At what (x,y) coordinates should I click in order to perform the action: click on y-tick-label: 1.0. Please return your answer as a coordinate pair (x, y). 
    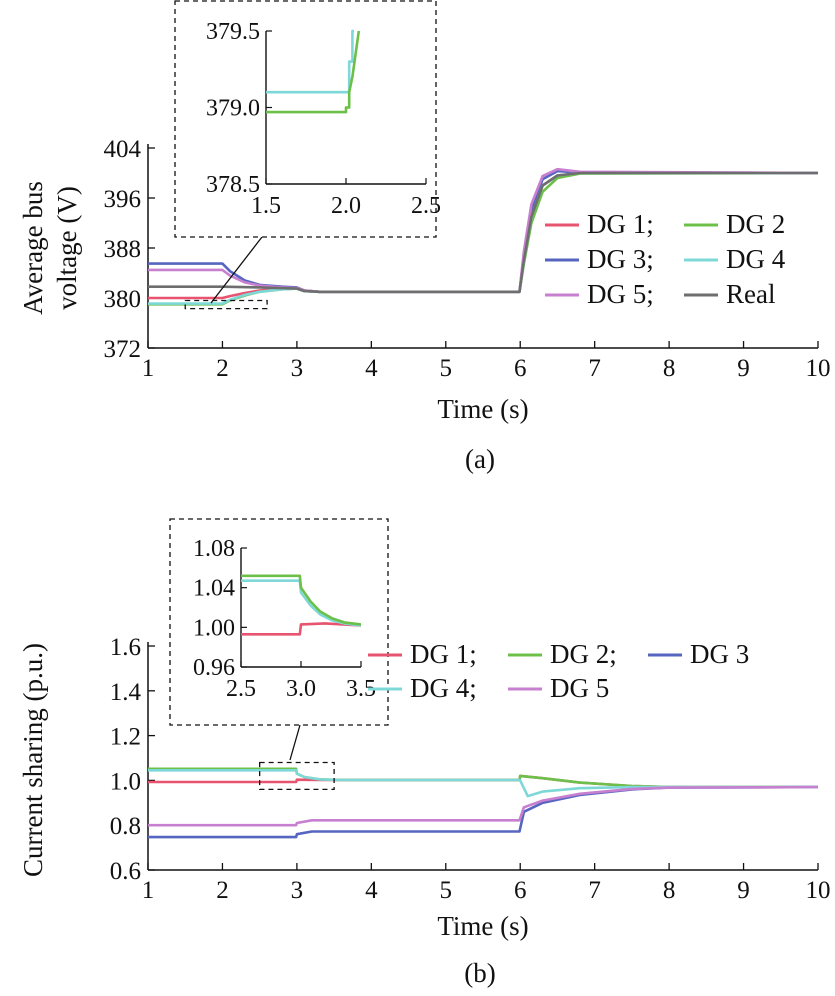
    Looking at the image, I should click on (125, 781).